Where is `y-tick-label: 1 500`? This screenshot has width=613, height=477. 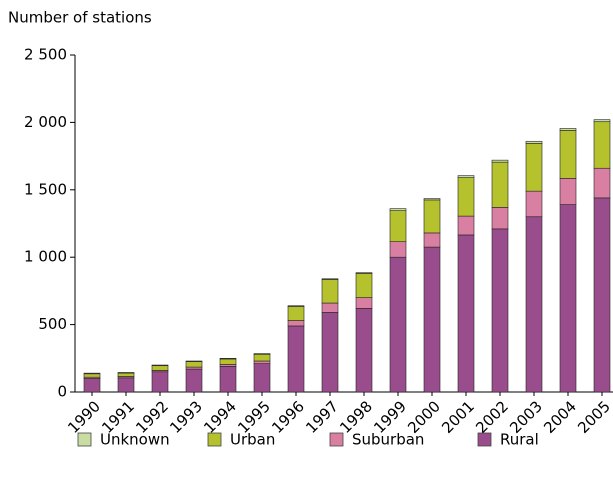
y-tick-label: 1 500 is located at coordinates (45, 189).